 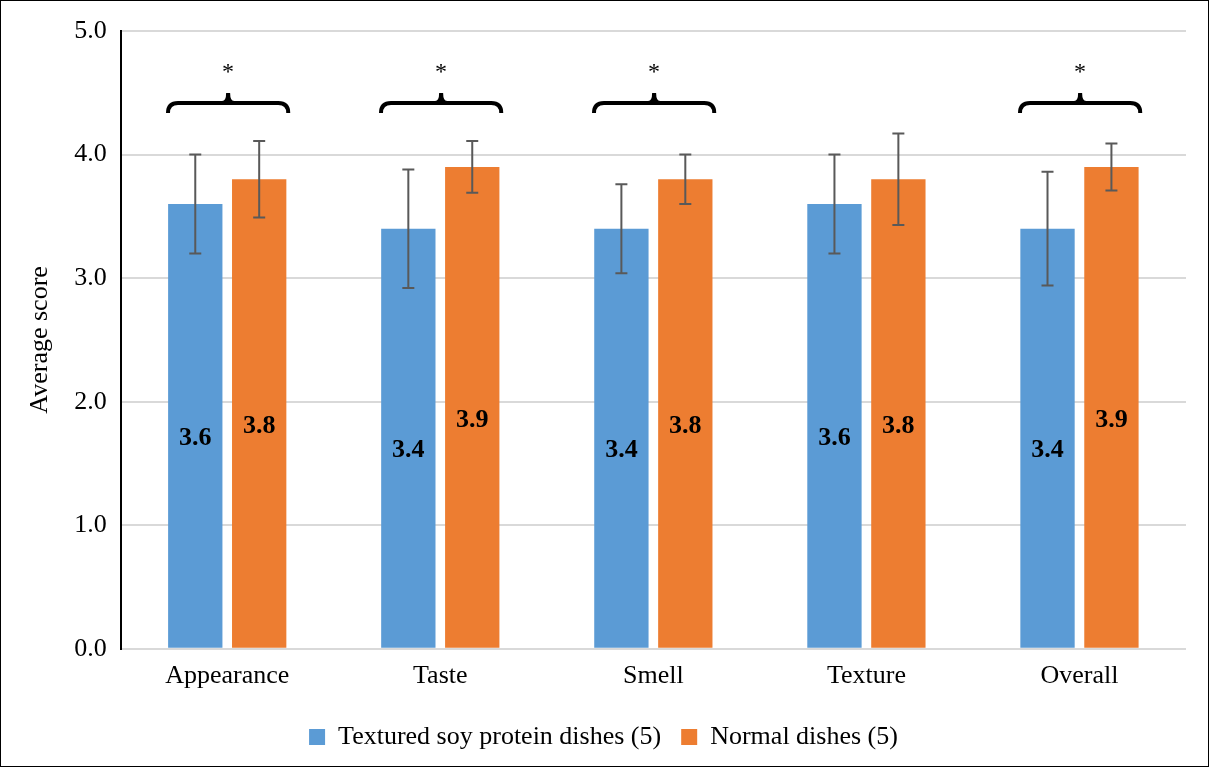 I want to click on x-tick-label: Texture, so click(x=866, y=675).